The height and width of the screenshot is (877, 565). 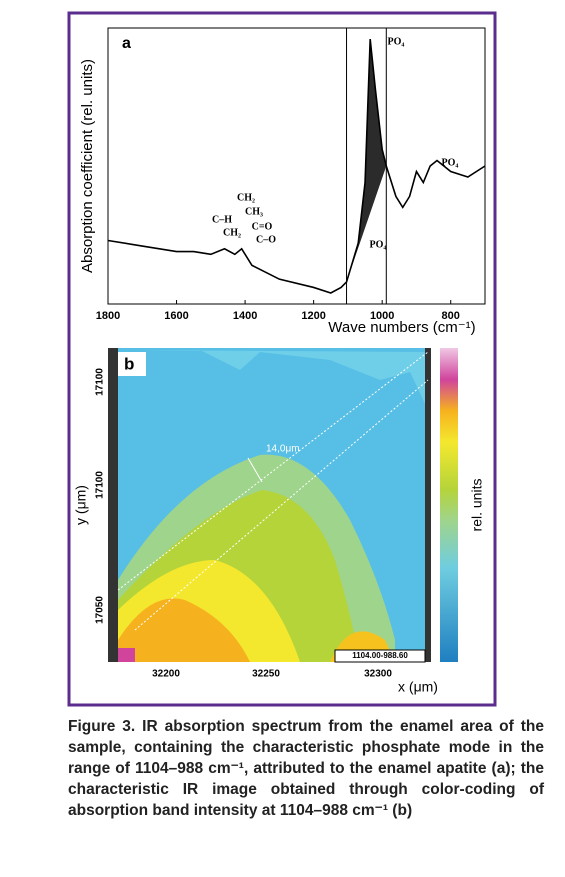 I want to click on panel-label: a, so click(x=126, y=43).